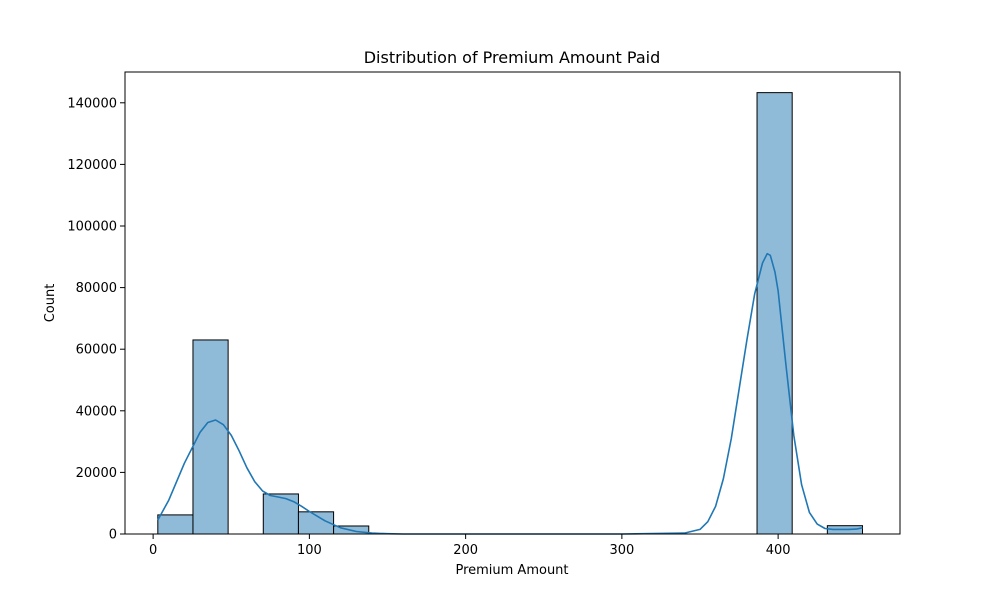  What do you see at coordinates (96, 288) in the screenshot?
I see `y-tick-label: 80000` at bounding box center [96, 288].